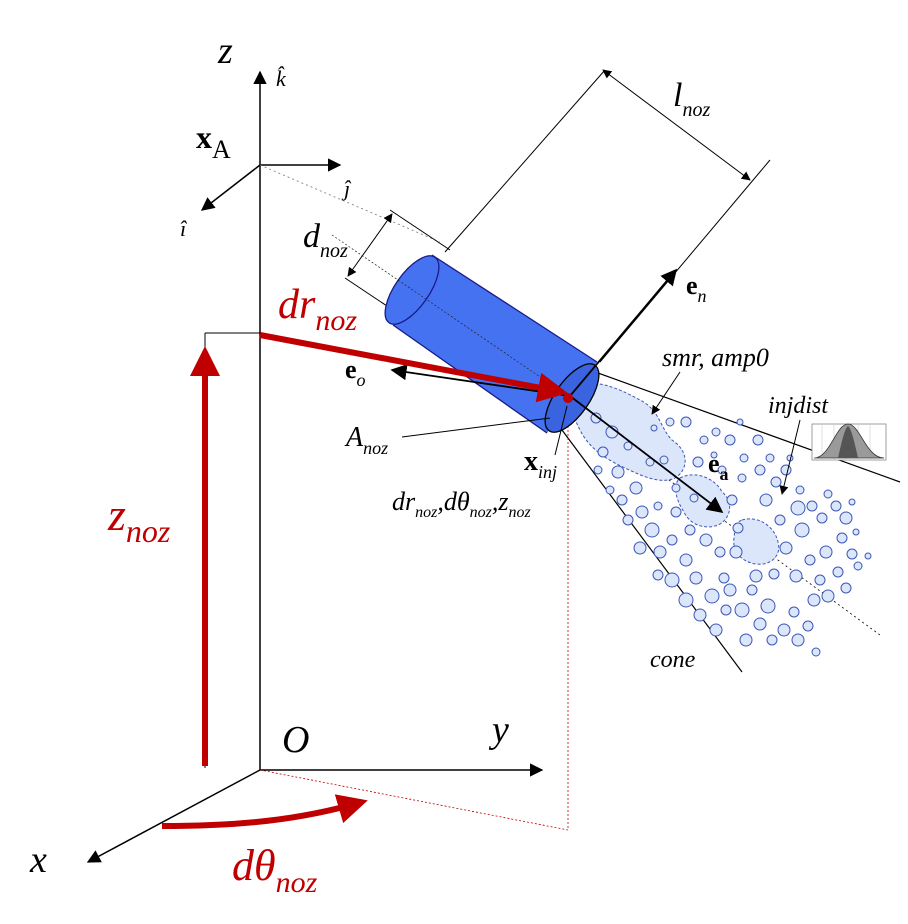  I want to click on nozzle-params-label: drnoz,dθnoz,znoz, so click(462, 504).